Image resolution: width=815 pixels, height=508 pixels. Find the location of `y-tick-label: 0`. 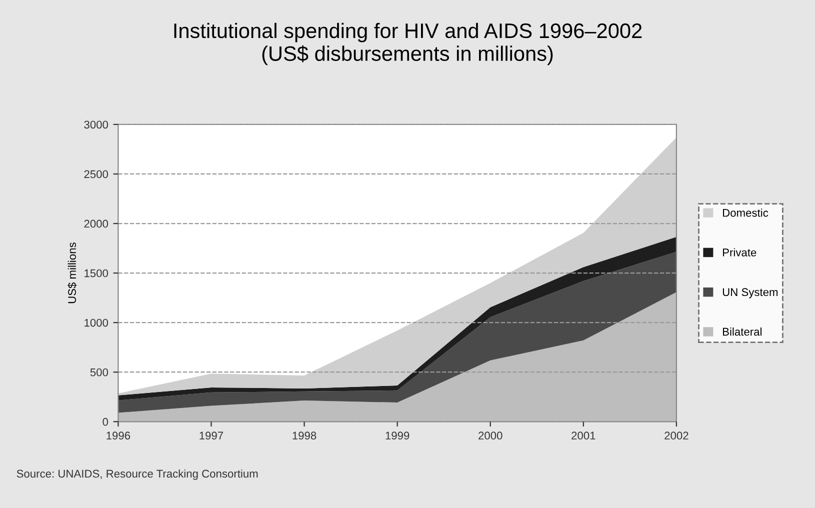

y-tick-label: 0 is located at coordinates (105, 422).